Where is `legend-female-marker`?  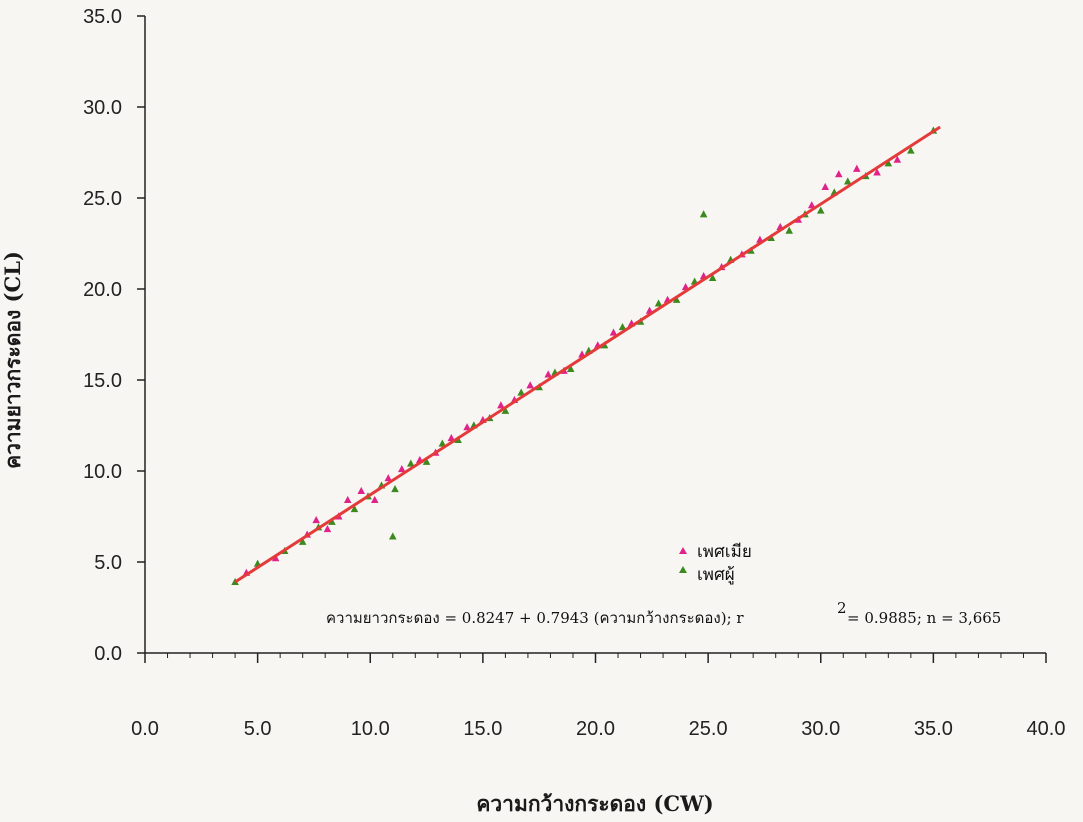 legend-female-marker is located at coordinates (683, 550).